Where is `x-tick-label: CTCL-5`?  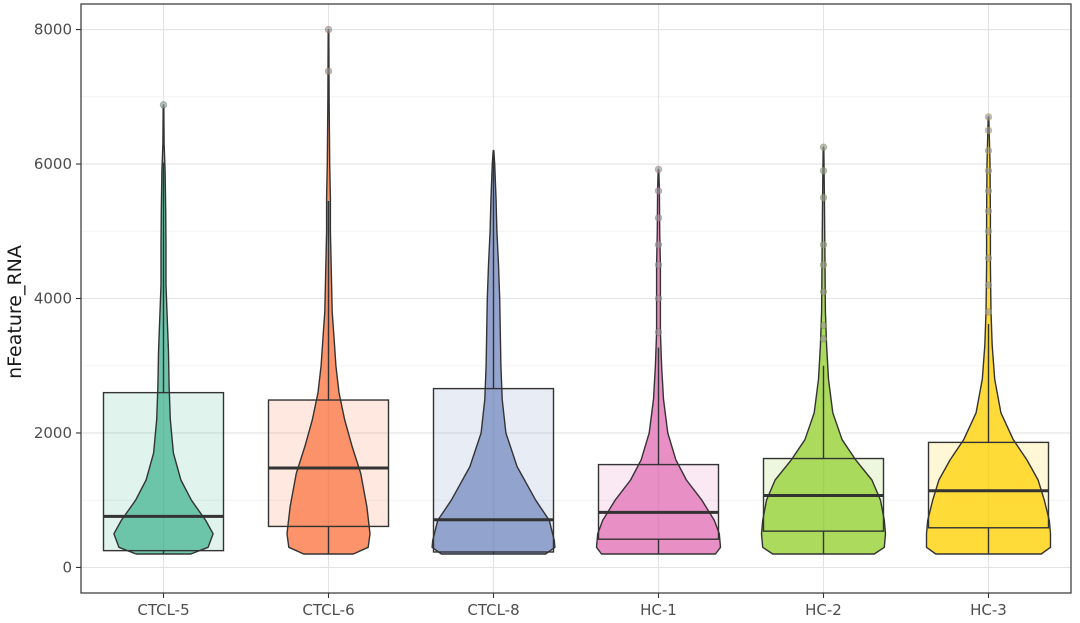
x-tick-label: CTCL-5 is located at coordinates (163, 610).